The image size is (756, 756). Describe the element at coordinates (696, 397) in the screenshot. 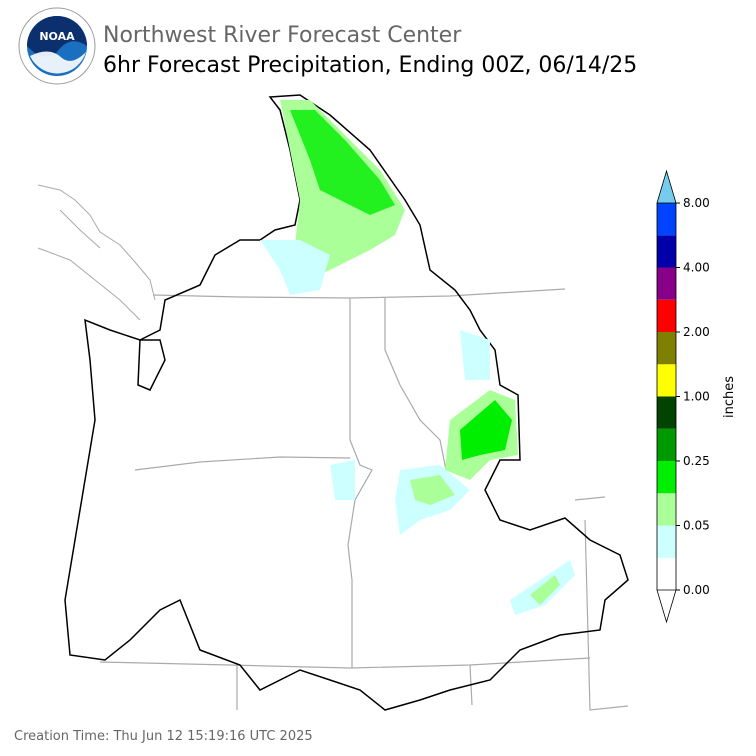

I see `colorbar-tick-label: 1.00` at that location.